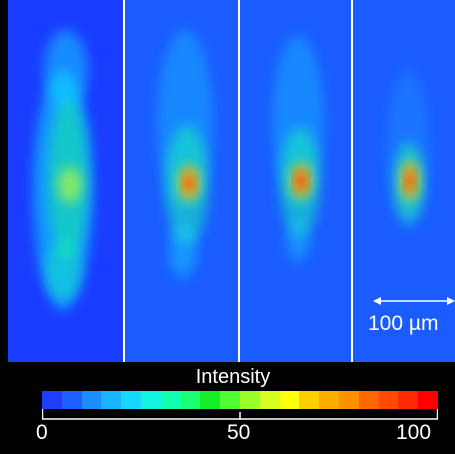 Image resolution: width=455 pixels, height=454 pixels. Describe the element at coordinates (414, 301) in the screenshot. I see `scale-bar-arrow` at that location.